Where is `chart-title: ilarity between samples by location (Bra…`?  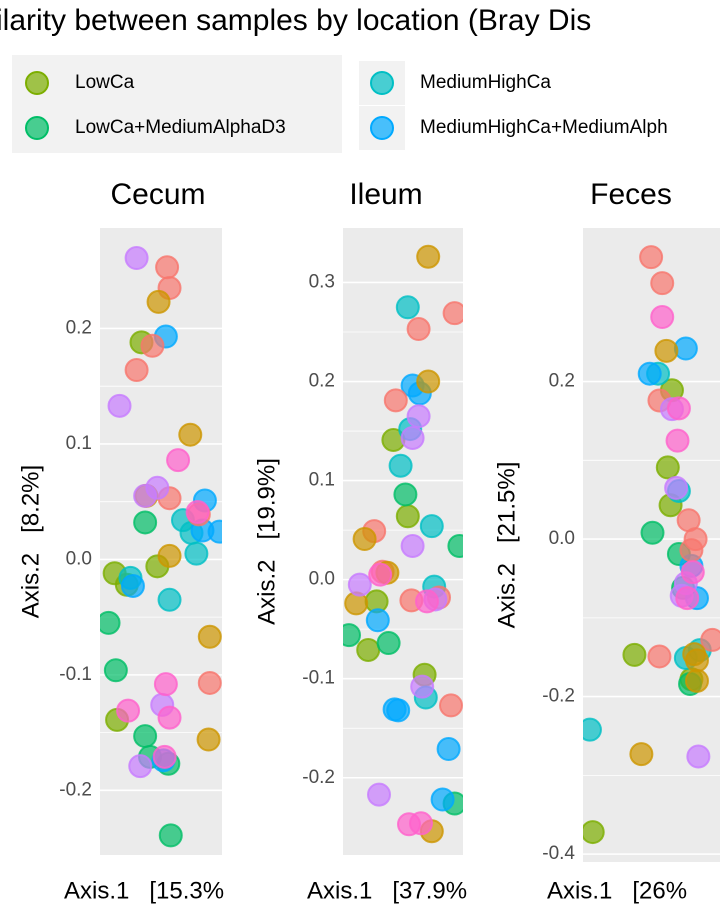 chart-title: ilarity between samples by location (Bra… is located at coordinates (295, 20).